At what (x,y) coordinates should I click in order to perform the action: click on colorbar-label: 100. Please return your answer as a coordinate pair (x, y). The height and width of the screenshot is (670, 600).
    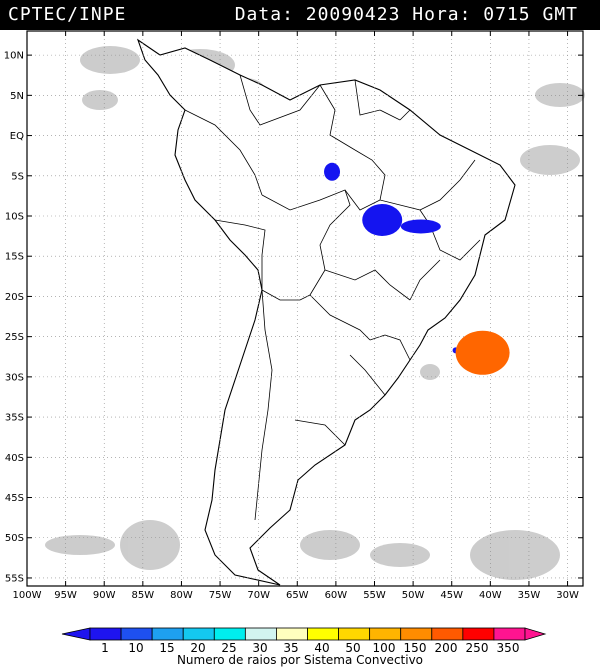
    Looking at the image, I should click on (384, 648).